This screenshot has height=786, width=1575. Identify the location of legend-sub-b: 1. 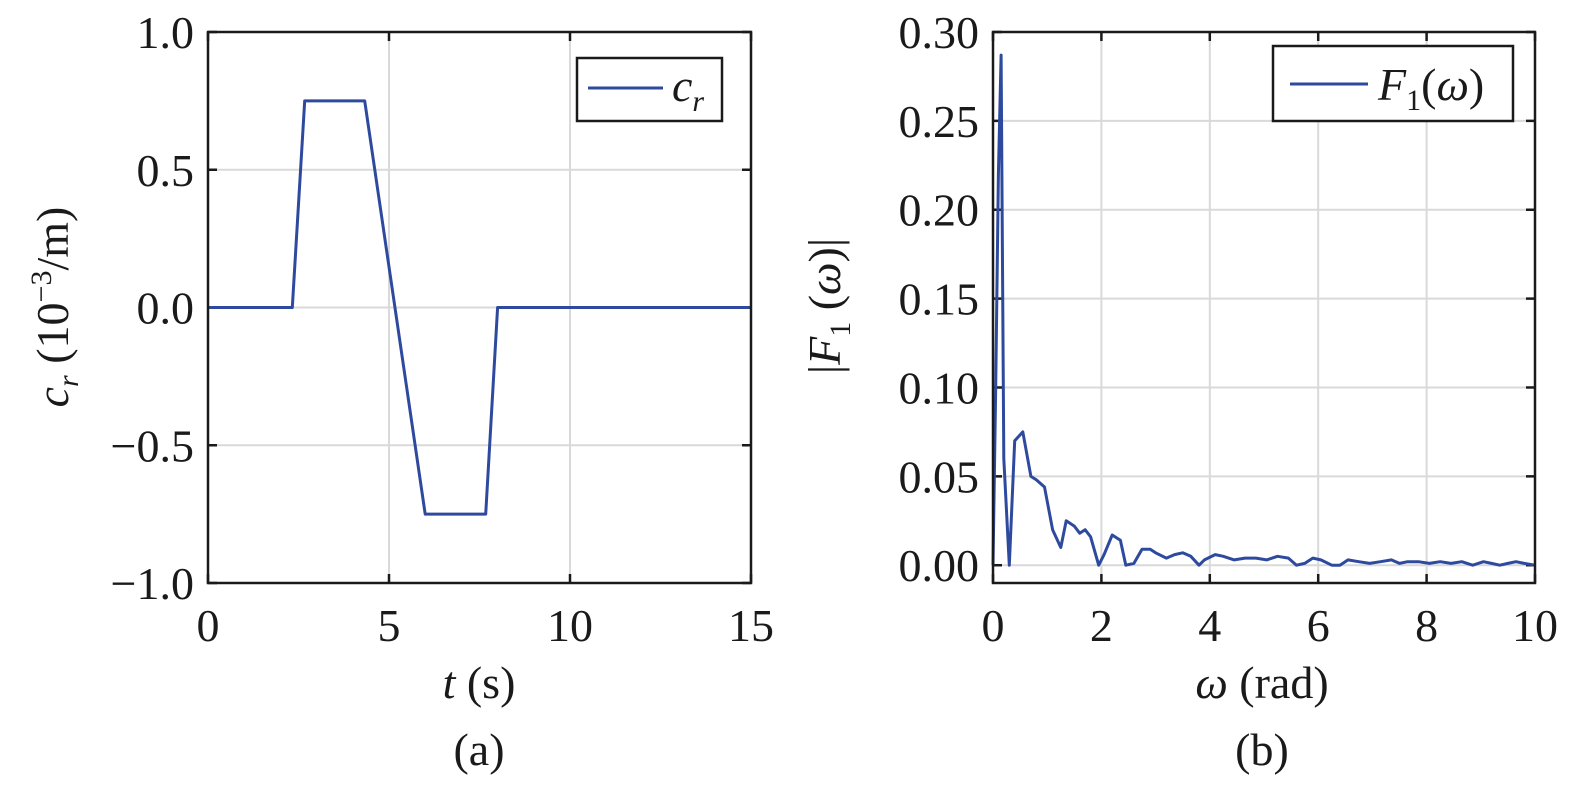
(1413, 100).